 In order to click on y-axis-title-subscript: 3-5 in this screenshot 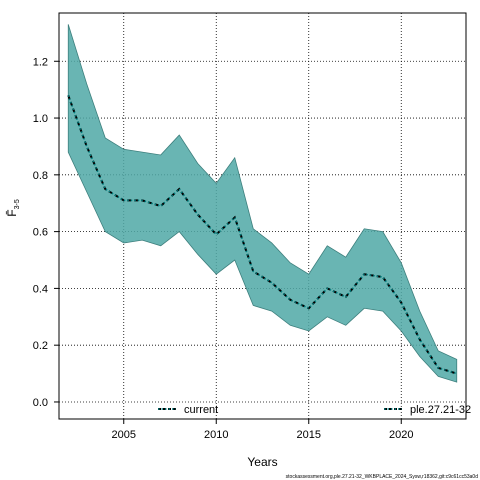, I will do `click(17, 204)`.